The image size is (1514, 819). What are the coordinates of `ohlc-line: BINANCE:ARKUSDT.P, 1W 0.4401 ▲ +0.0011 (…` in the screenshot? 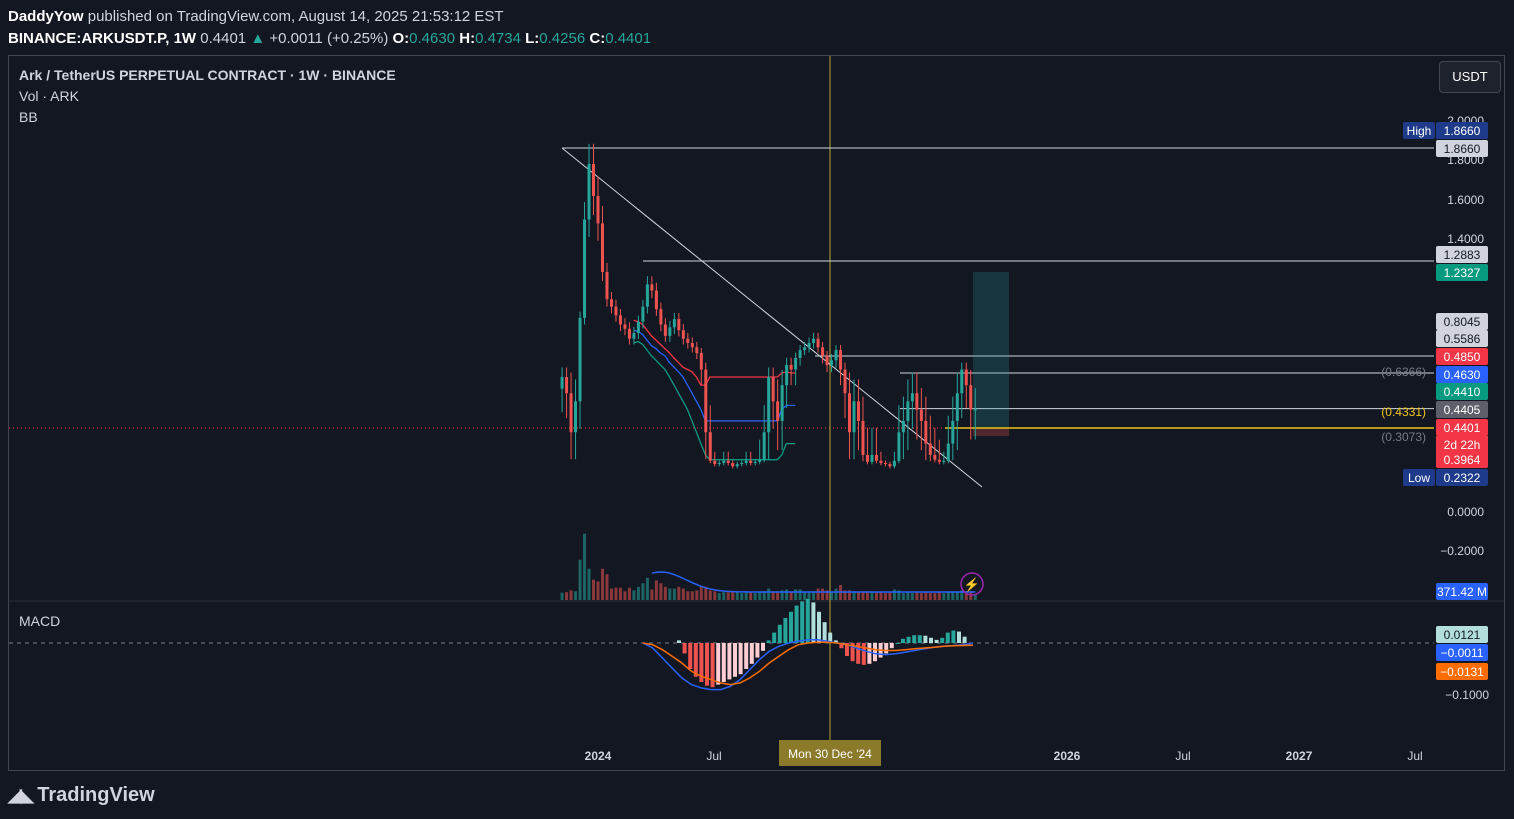 It's located at (329, 39).